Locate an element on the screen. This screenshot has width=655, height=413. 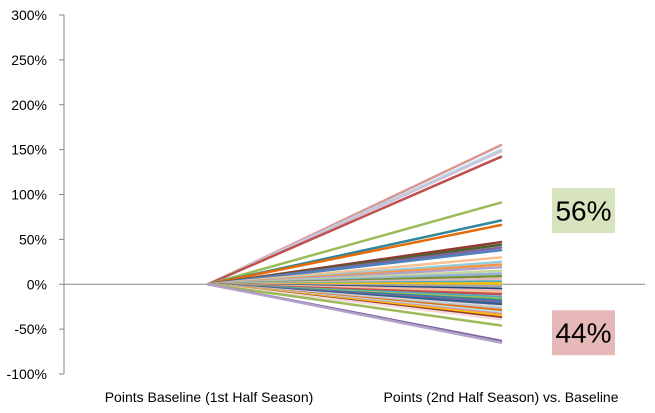
annotation-label: 44% is located at coordinates (583, 333).